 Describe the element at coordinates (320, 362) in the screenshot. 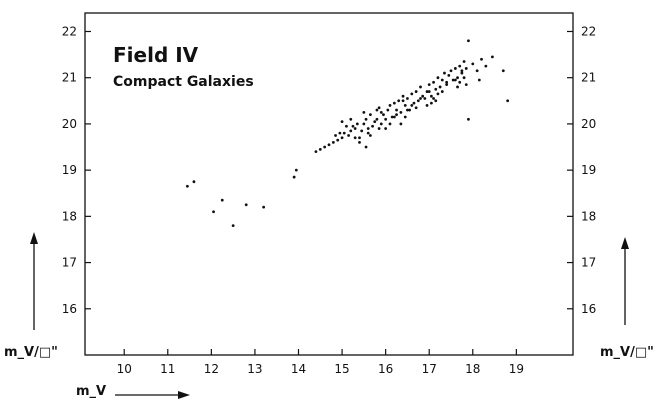

I see `x-axis: 10 11 12 13 14 15 16 17 18 19` at that location.